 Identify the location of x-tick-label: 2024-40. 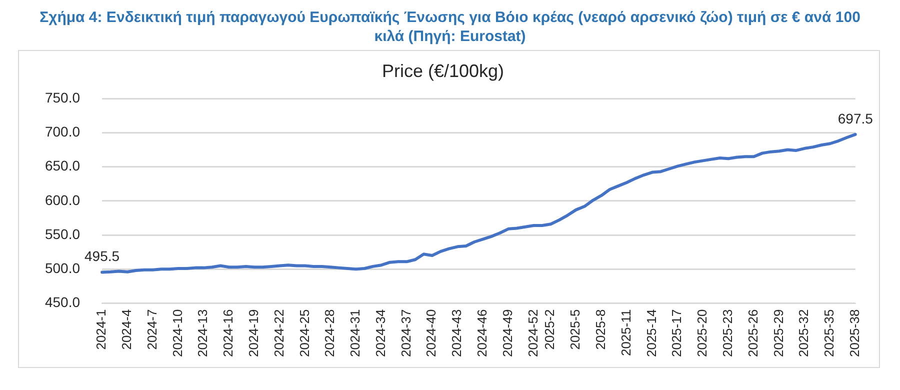
(431, 333).